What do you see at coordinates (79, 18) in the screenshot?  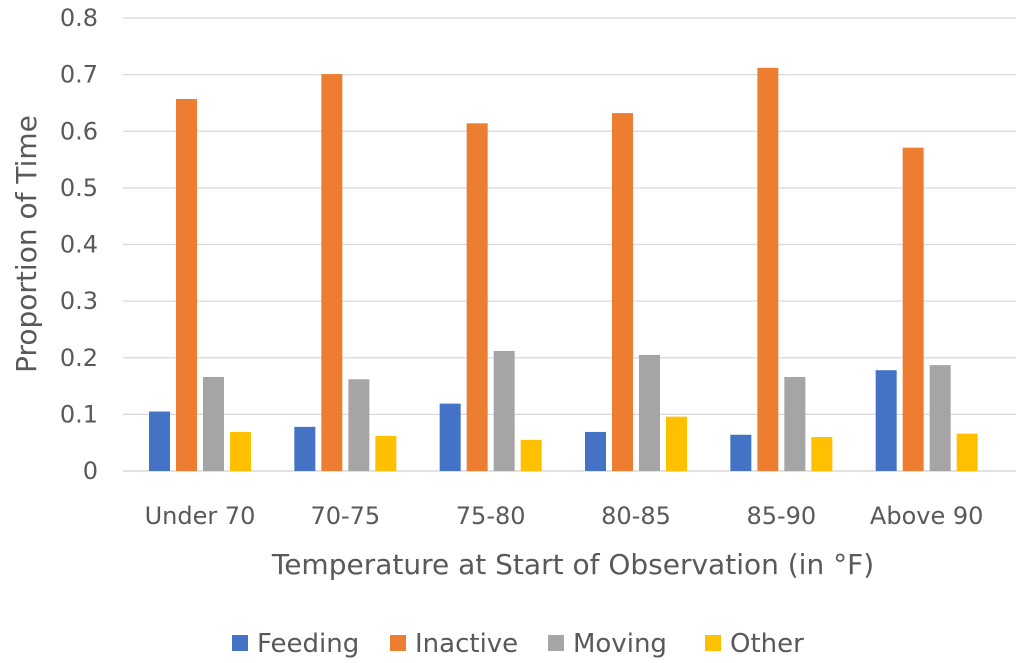 I see `y-tick-label: 0.8` at bounding box center [79, 18].